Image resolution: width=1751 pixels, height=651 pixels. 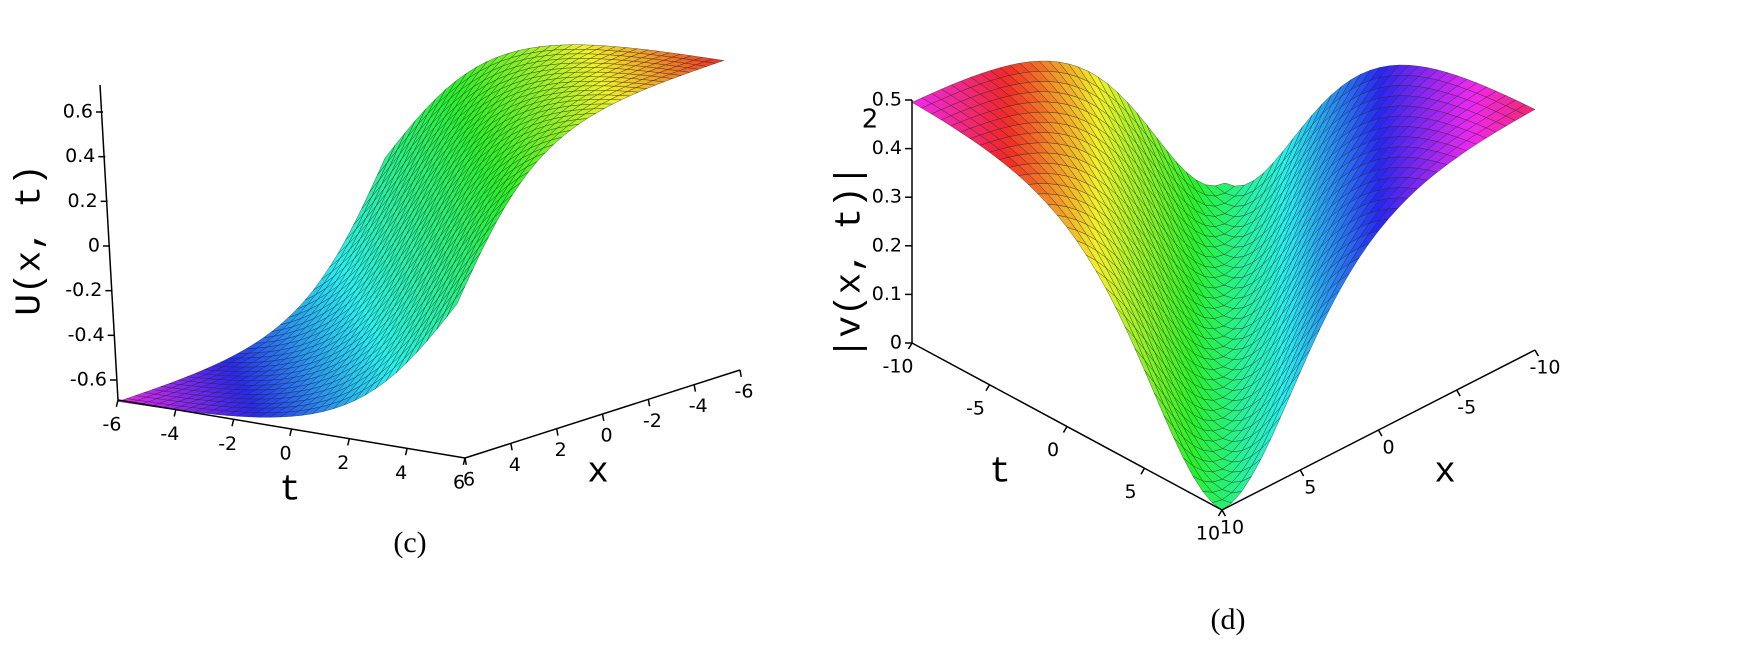 What do you see at coordinates (86, 335) in the screenshot?
I see `z-tick-label: -0.4` at bounding box center [86, 335].